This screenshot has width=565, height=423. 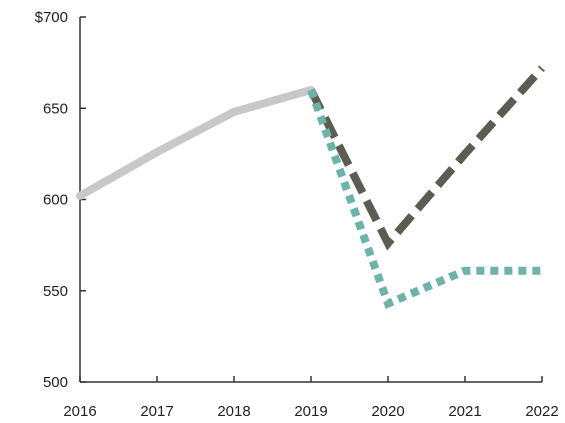 I want to click on x-tick-label: 2016, so click(x=79, y=411).